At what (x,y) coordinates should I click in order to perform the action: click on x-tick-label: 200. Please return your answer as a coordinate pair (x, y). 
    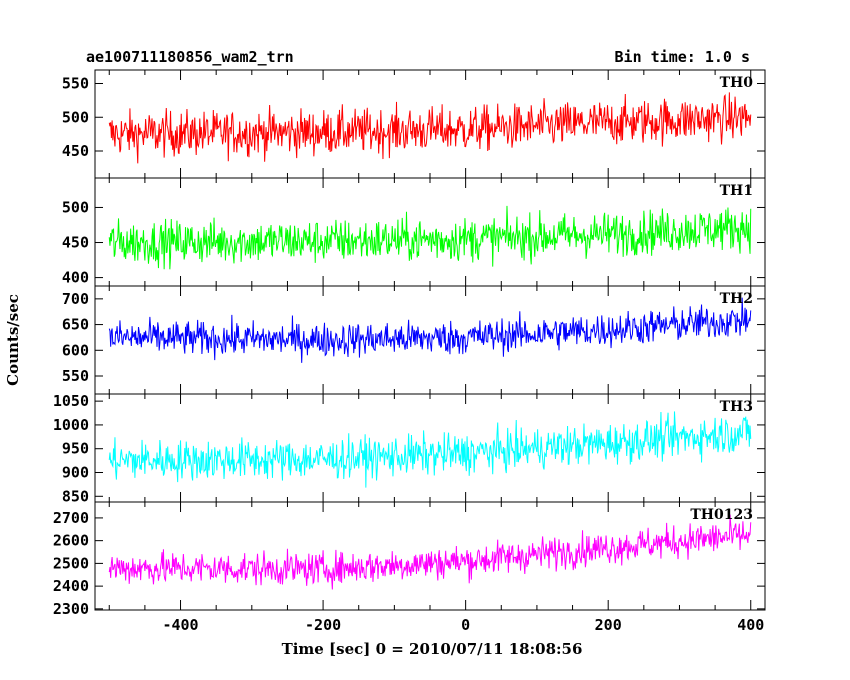
    Looking at the image, I should click on (608, 625).